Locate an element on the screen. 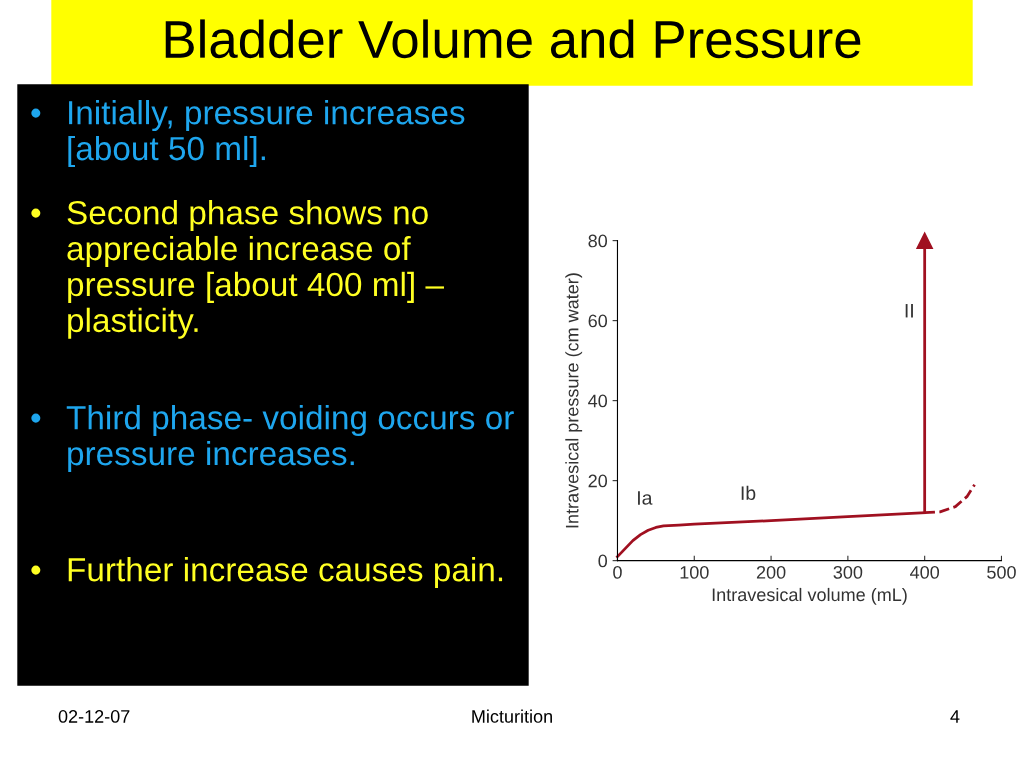 Image resolution: width=1024 pixels, height=768 pixels. annotation: Ib is located at coordinates (748, 493).